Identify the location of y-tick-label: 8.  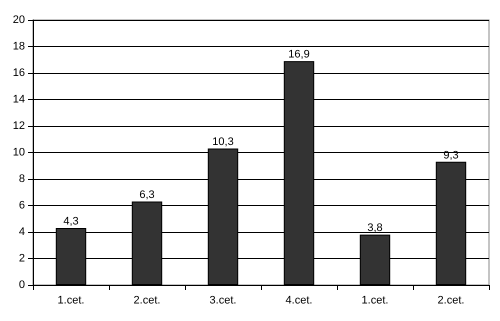
(21, 179).